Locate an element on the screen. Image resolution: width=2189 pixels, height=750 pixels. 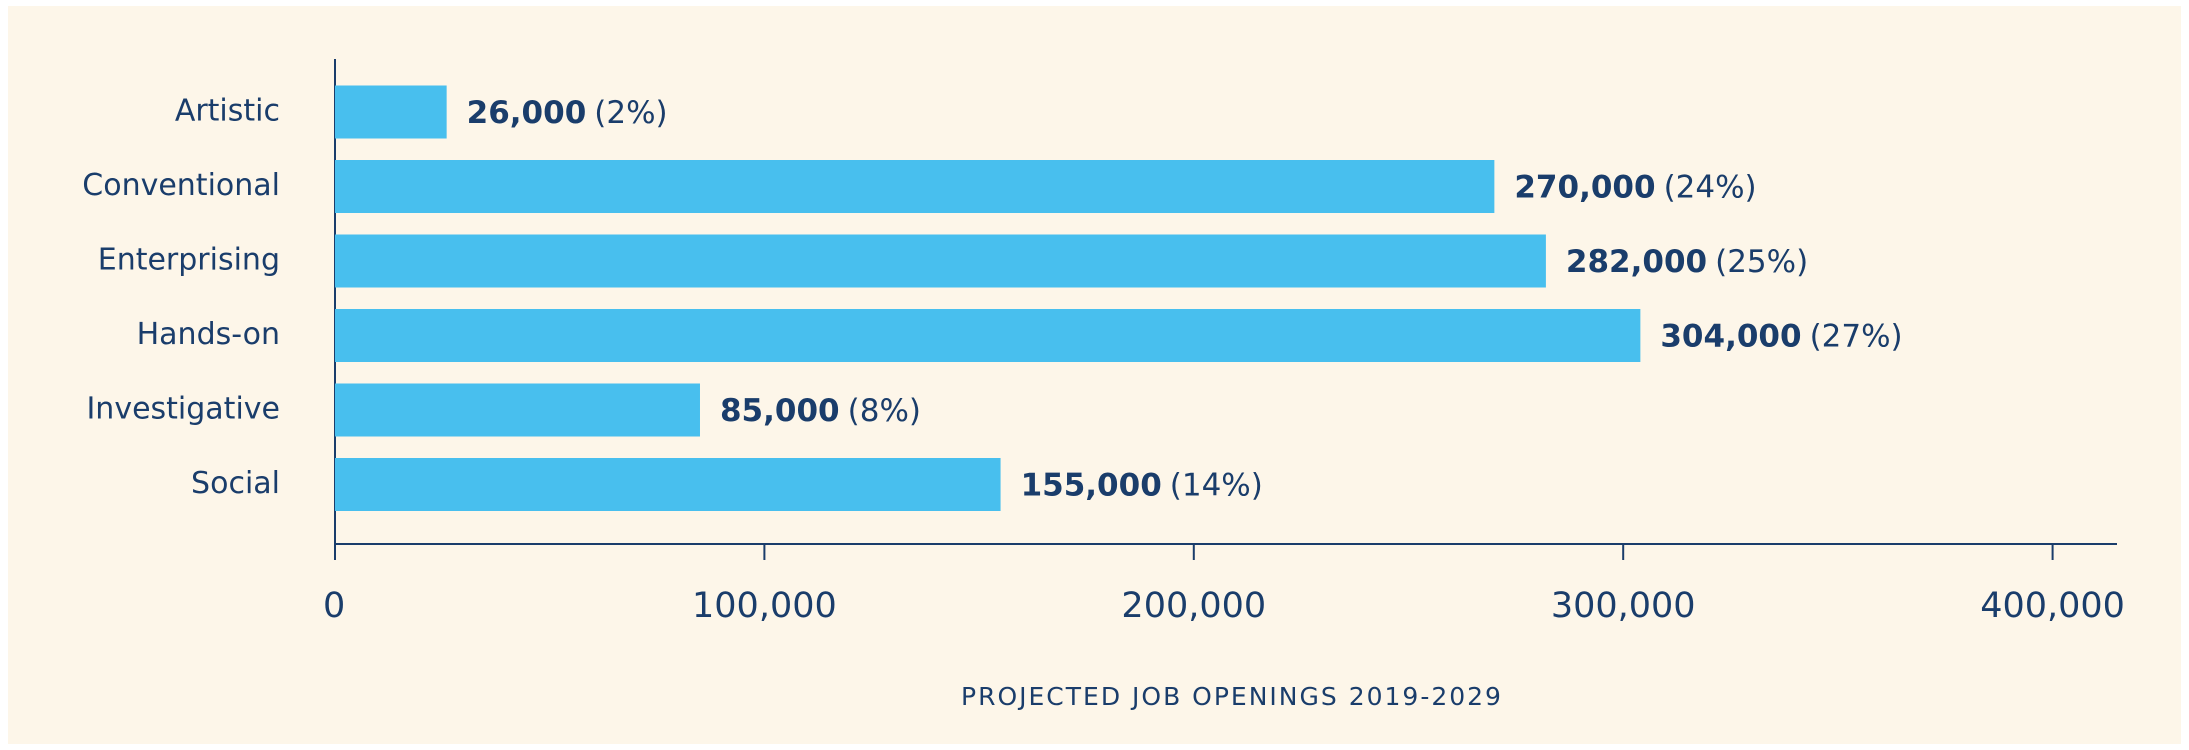
x-tick-label: 400,000 is located at coordinates (2052, 606).